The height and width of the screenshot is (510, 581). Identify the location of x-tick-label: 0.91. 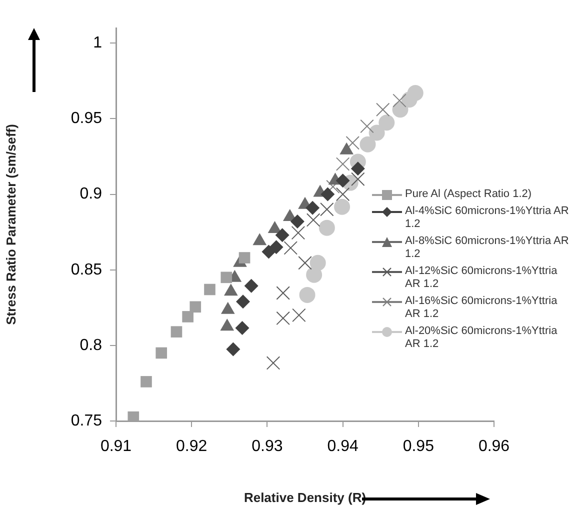
(116, 447).